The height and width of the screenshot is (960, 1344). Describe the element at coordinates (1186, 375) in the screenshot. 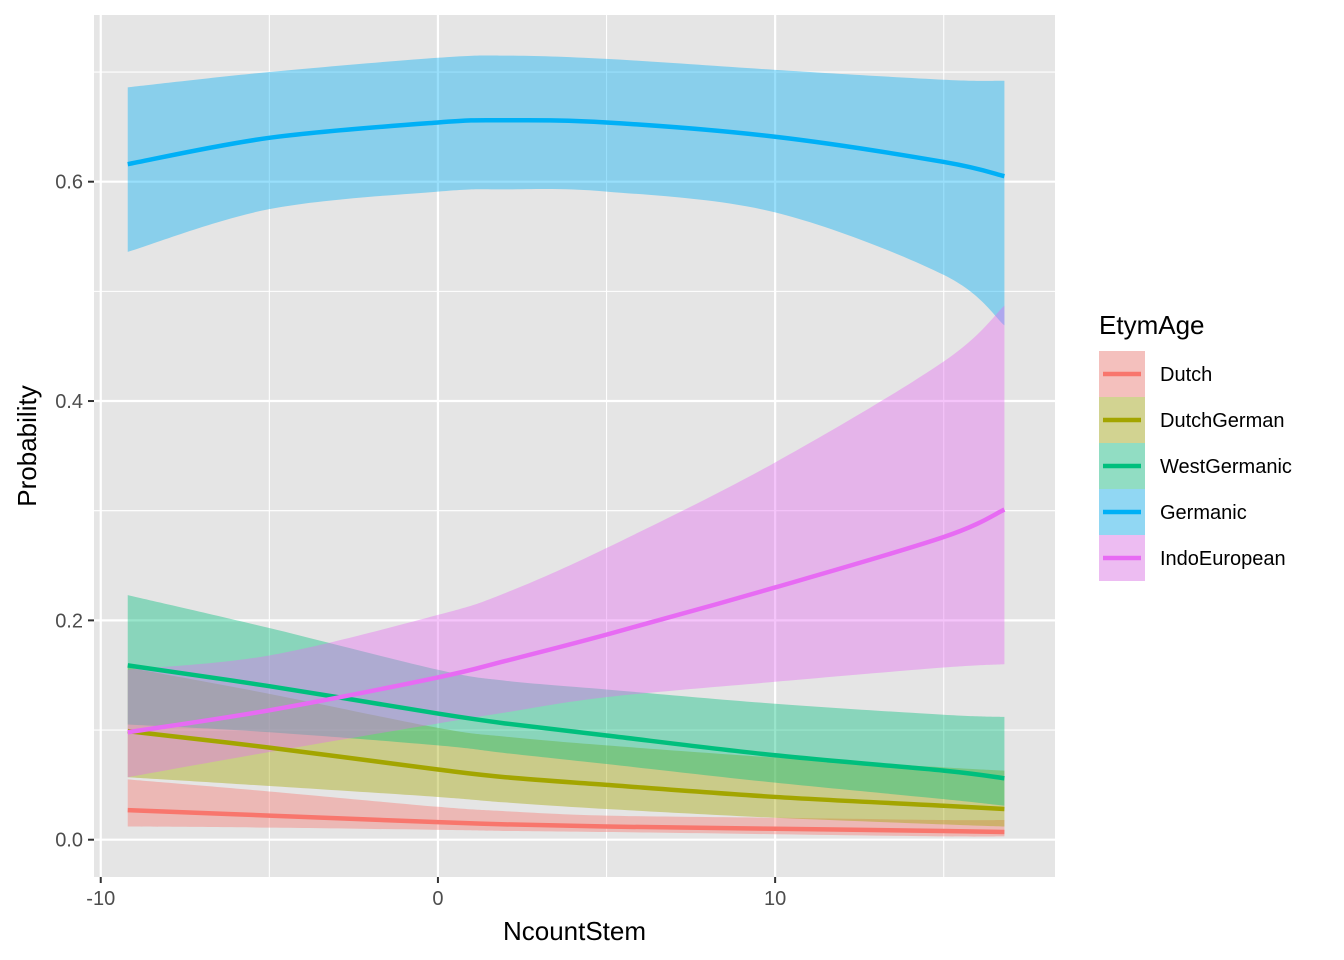

I see `legend-label: Dutch` at that location.